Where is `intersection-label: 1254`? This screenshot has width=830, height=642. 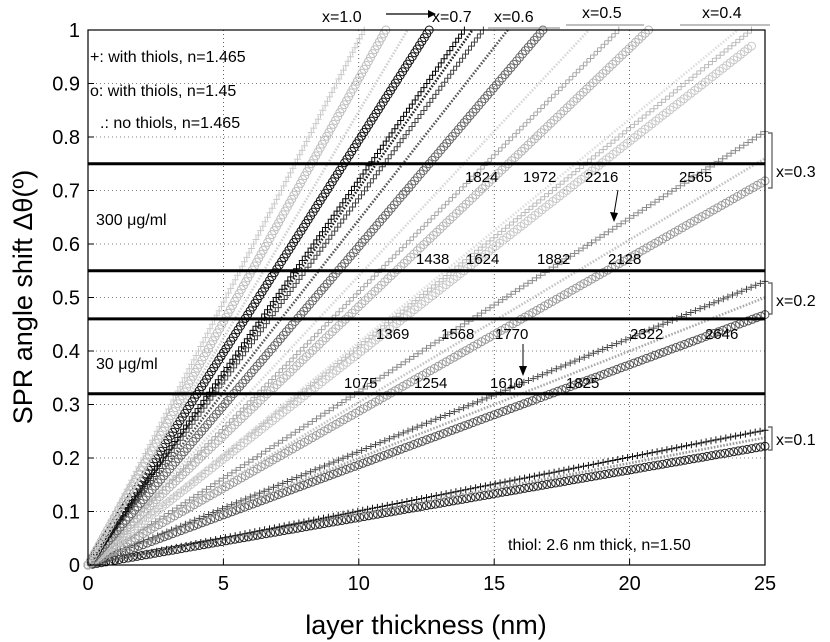
intersection-label: 1254 is located at coordinates (430, 383).